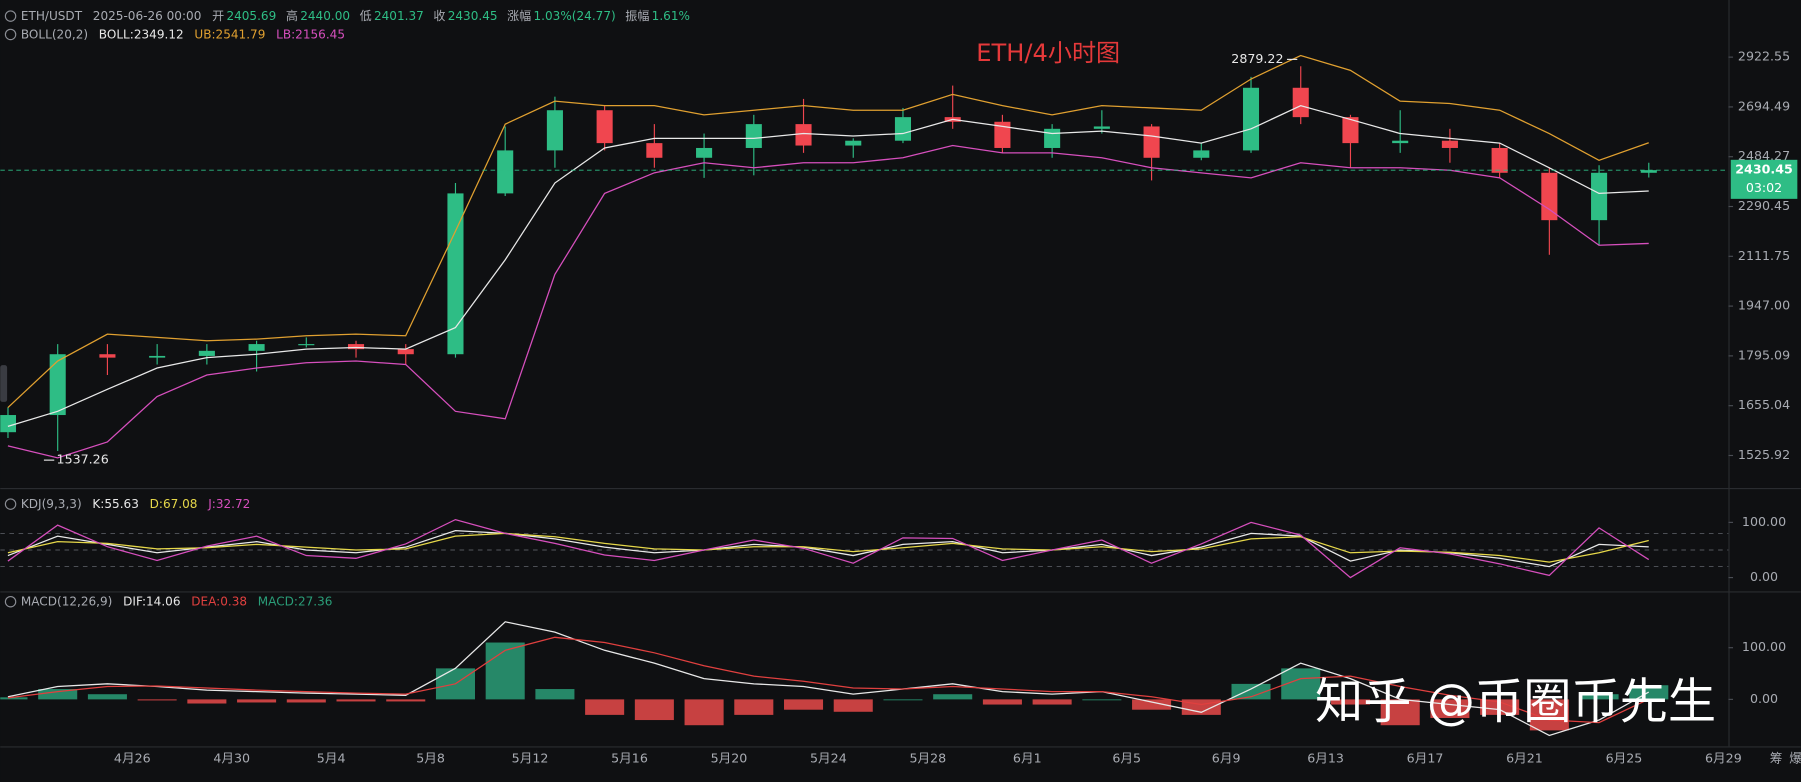 This screenshot has height=782, width=1801. Describe the element at coordinates (629, 758) in the screenshot. I see `x-tick-label: 5月16` at that location.